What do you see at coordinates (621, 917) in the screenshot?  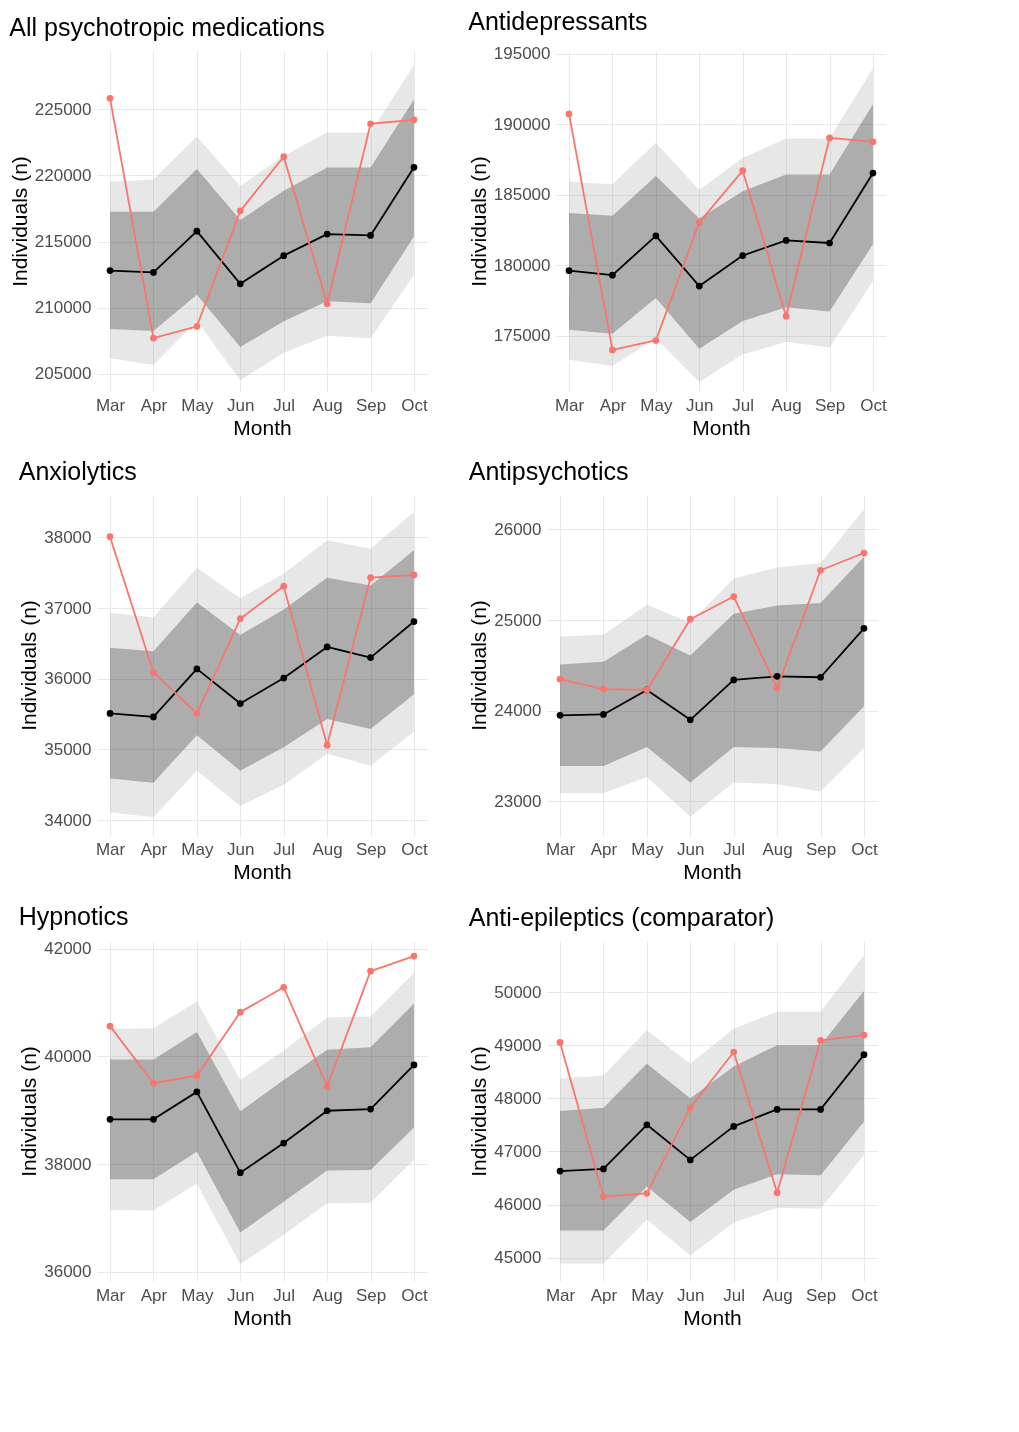 I see `chart-title: Anti-epileptics (comparator)` at bounding box center [621, 917].